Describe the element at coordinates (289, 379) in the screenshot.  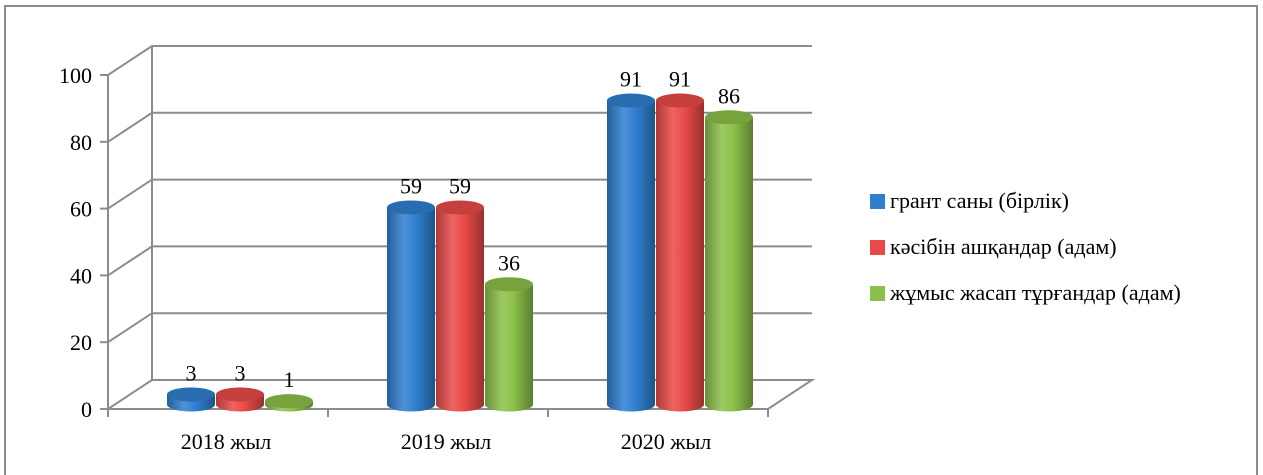
I see `data-label: 1` at that location.